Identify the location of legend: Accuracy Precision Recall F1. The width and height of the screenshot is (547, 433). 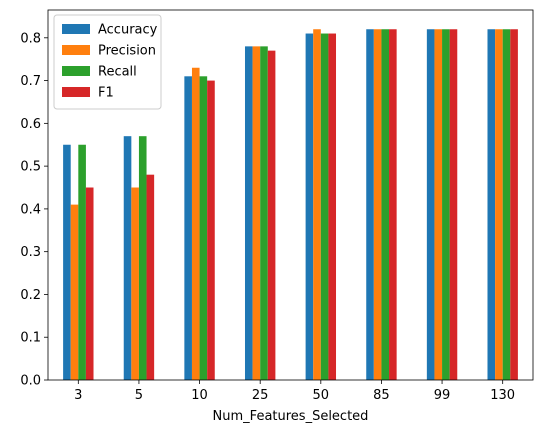
(107, 62).